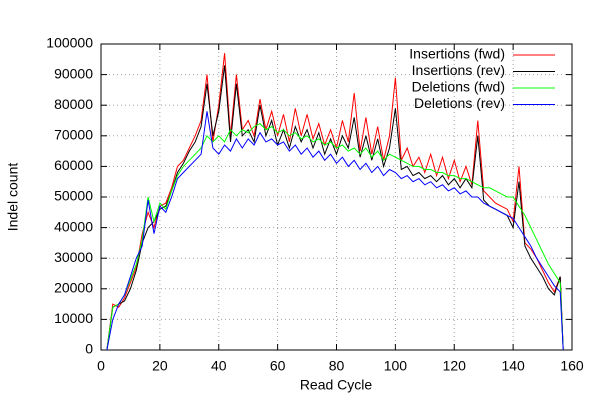  What do you see at coordinates (459, 103) in the screenshot?
I see `legend-label: Deletions (rev)` at bounding box center [459, 103].